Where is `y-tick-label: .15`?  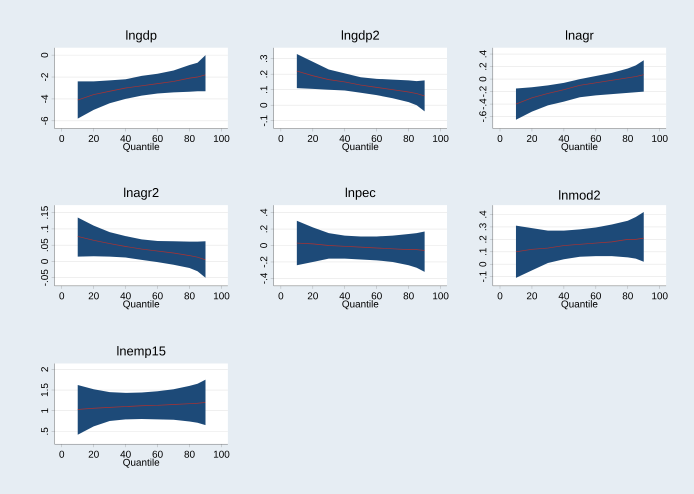
y-tick-label: .15 is located at coordinates (44, 212).